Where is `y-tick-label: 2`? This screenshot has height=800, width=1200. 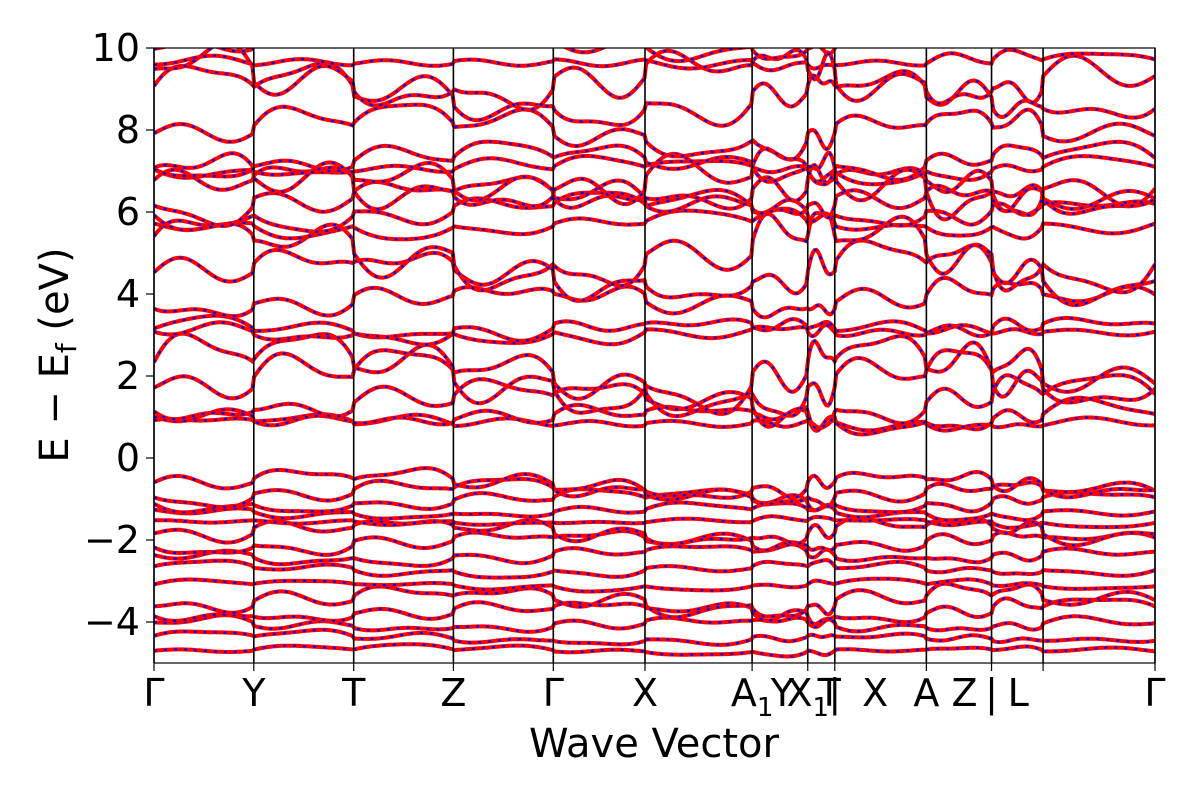 y-tick-label: 2 is located at coordinates (128, 376).